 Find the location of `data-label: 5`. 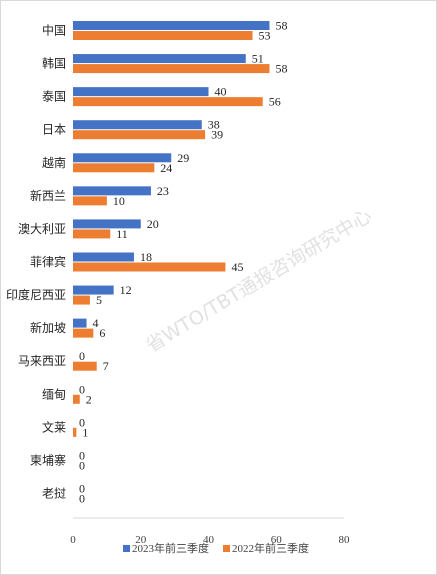

data-label: 5 is located at coordinates (99, 300).